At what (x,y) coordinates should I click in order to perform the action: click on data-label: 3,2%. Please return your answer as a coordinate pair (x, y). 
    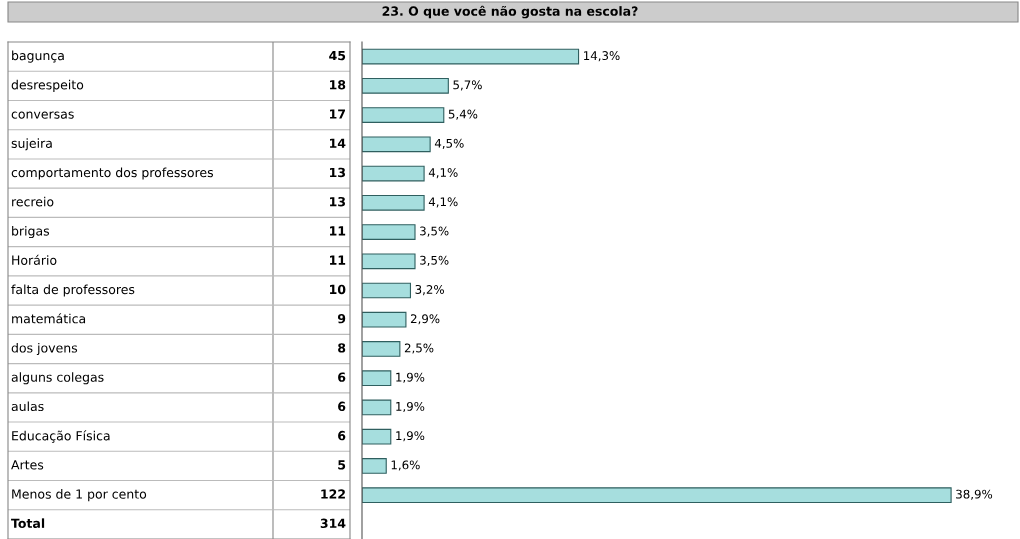
    Looking at the image, I should click on (429, 290).